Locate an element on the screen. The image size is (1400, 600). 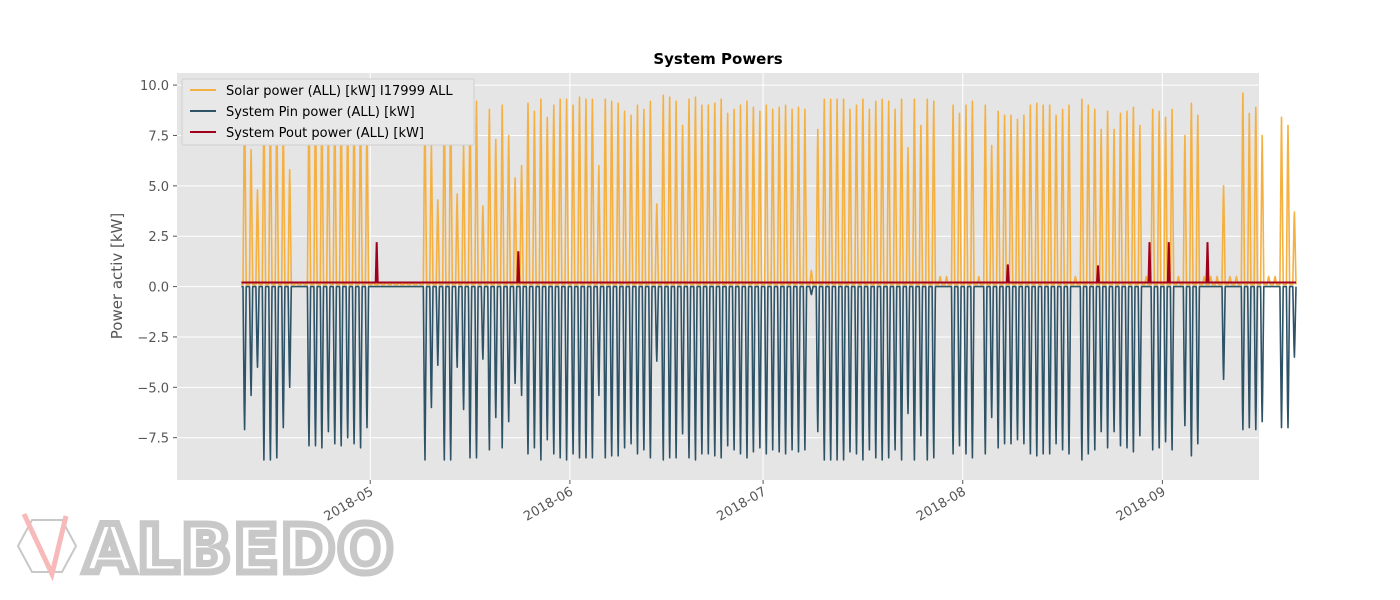
albedo-logo: ALBEDO is located at coordinates (206, 550).